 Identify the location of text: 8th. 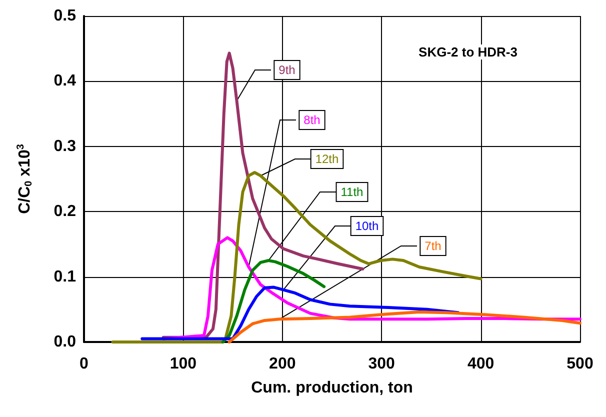
(312, 120).